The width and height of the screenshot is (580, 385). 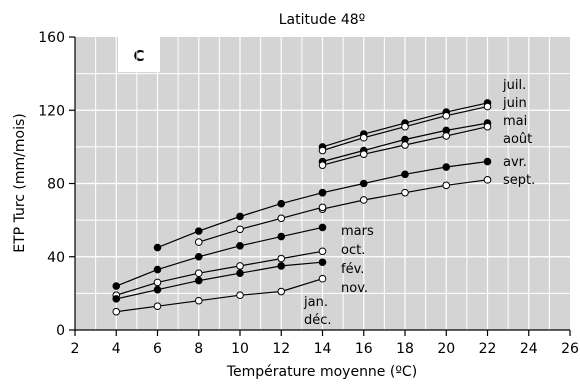 What do you see at coordinates (321, 372) in the screenshot?
I see `x-axis-title: Température moyenne (ºC)` at bounding box center [321, 372].